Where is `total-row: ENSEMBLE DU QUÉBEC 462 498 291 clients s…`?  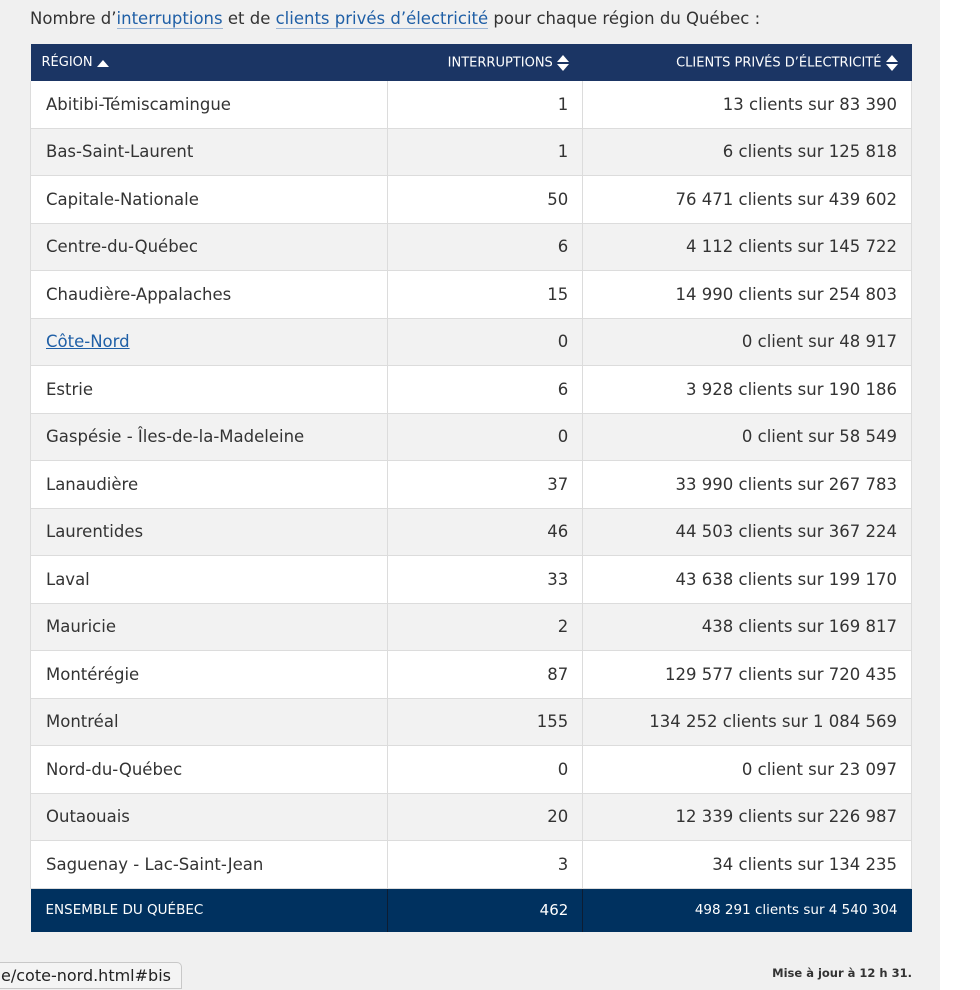
total-row: ENSEMBLE DU QUÉBEC 462 498 291 clients s… is located at coordinates (471, 910).